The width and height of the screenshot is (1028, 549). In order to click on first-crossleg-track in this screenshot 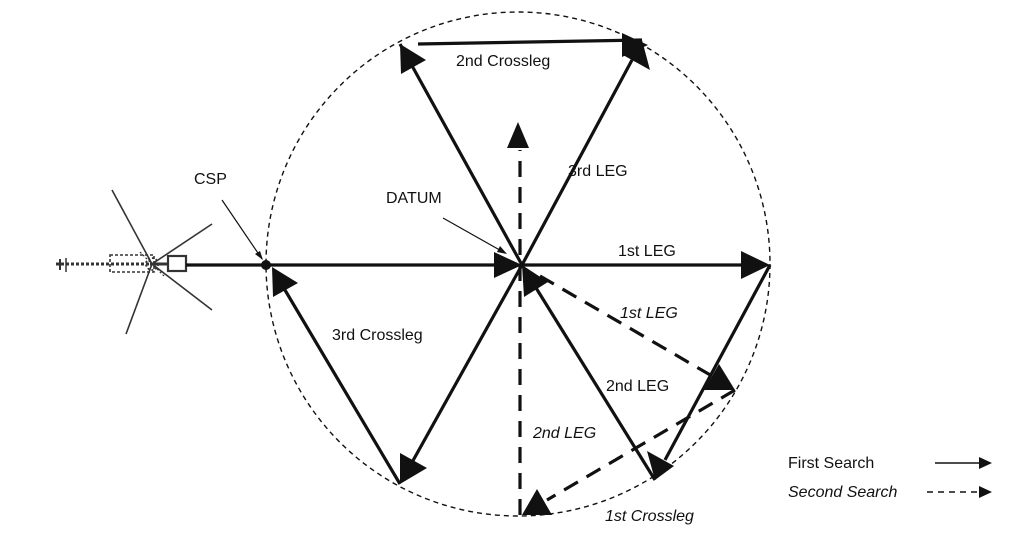, I will do `click(717, 362)`.